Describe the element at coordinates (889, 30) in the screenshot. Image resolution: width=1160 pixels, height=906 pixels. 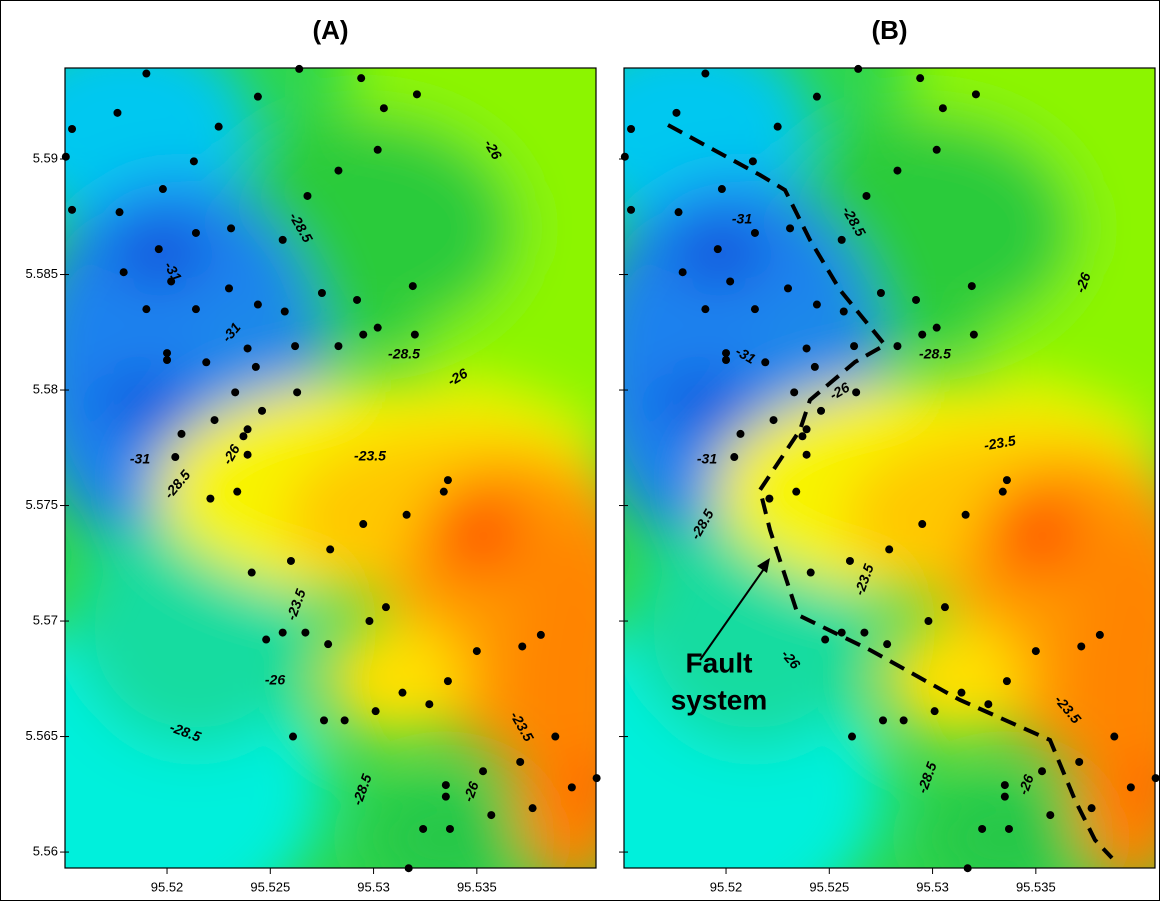
I see `panel-title: (B)` at that location.